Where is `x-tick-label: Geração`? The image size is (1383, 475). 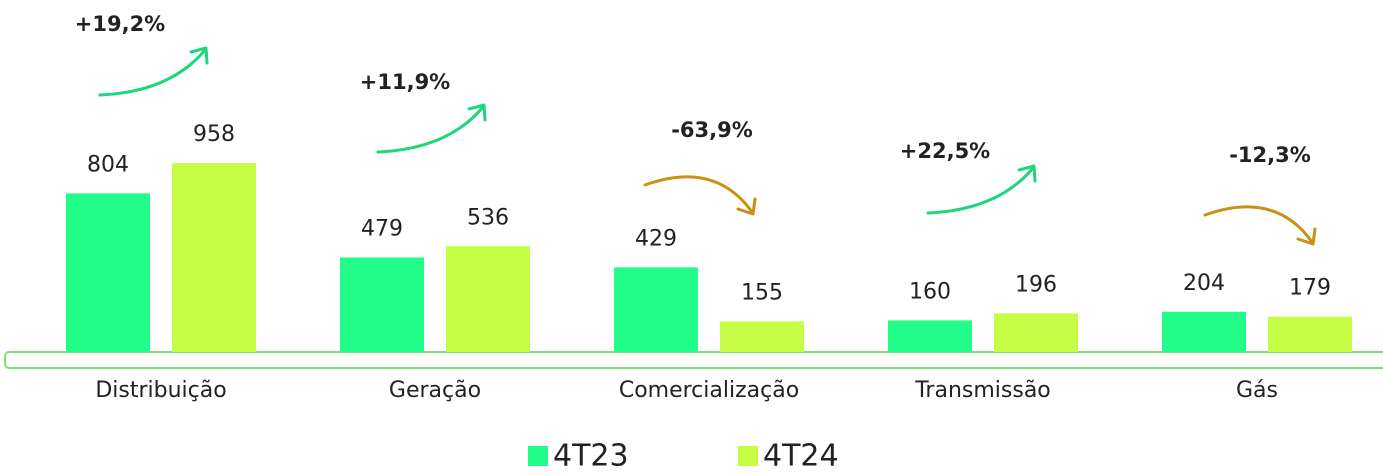 x-tick-label: Geração is located at coordinates (435, 390).